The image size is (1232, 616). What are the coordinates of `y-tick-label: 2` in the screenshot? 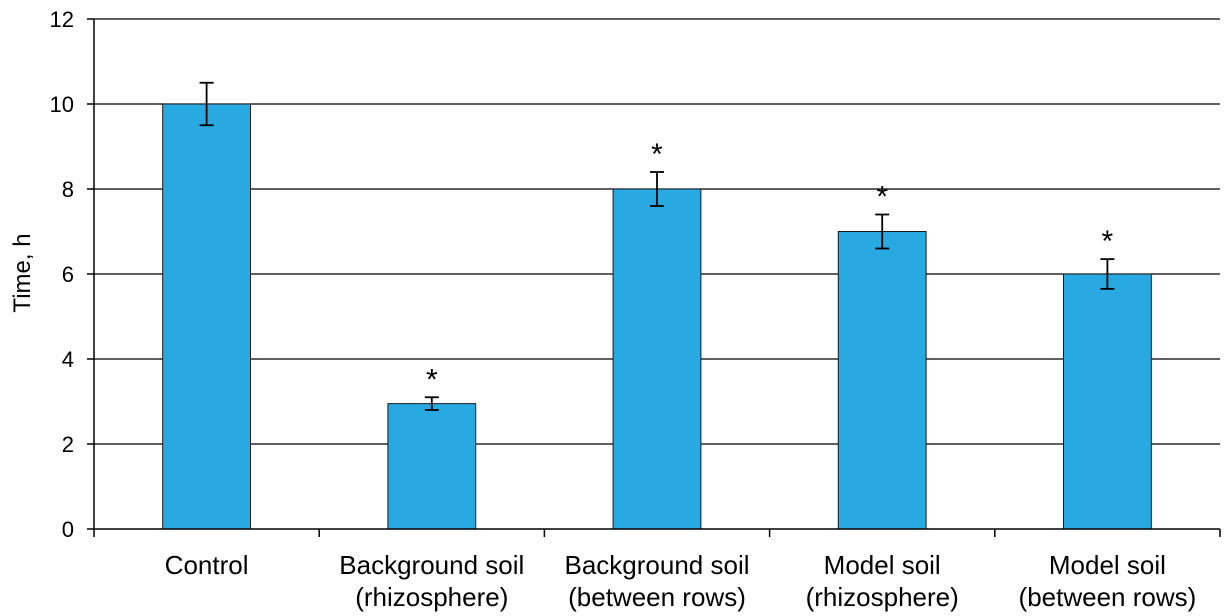 It's located at (68, 444).